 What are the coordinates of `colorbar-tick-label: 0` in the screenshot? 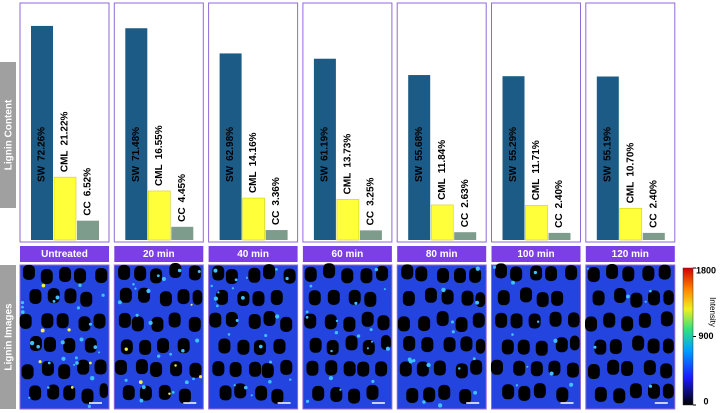 It's located at (705, 401).